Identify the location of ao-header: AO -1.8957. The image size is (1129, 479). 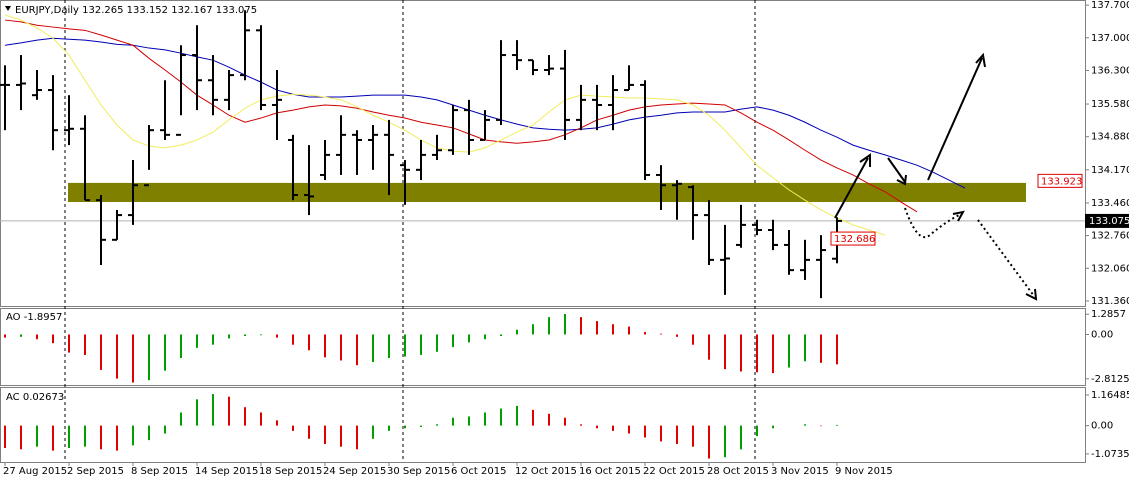
(34, 317).